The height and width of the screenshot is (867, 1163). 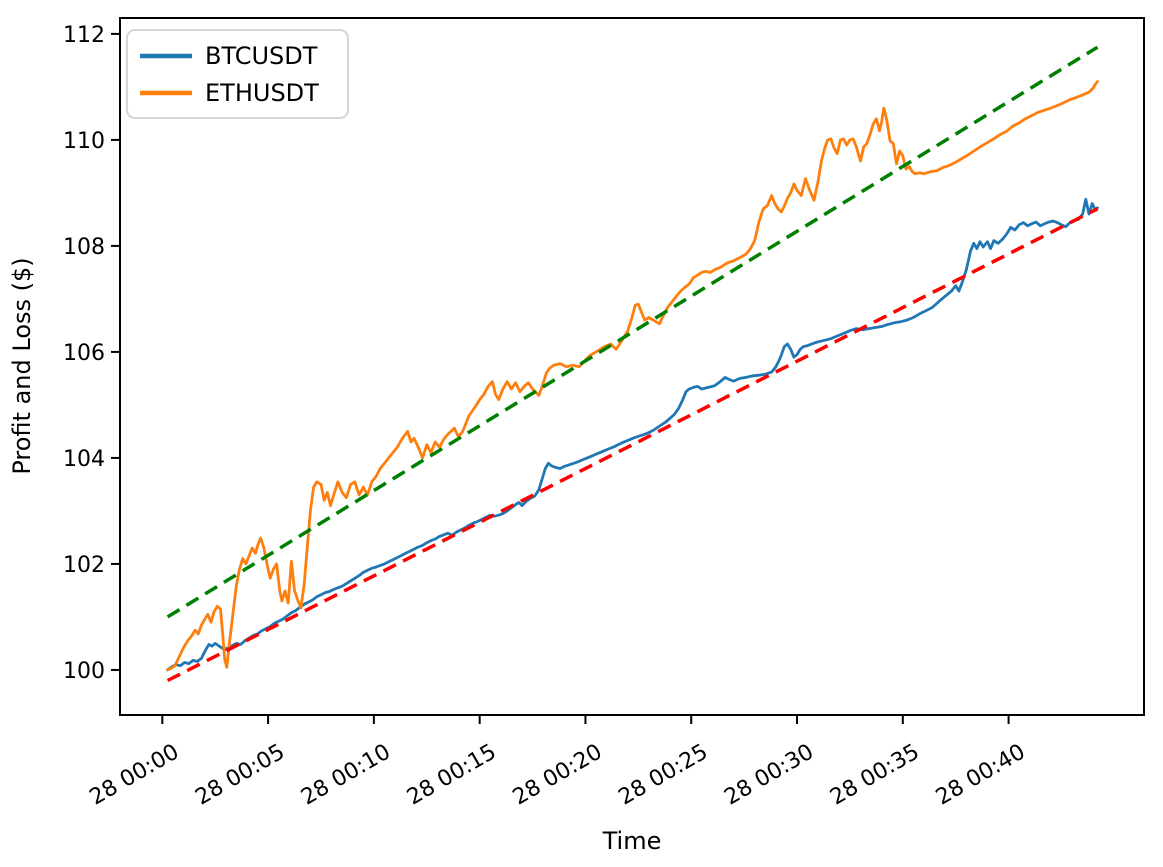 I want to click on x-axis-label: Time, so click(x=632, y=841).